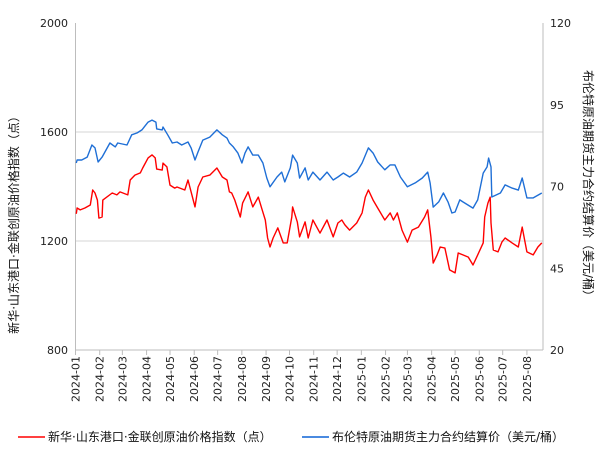 Image resolution: width=604 pixels, height=458 pixels. Describe the element at coordinates (314, 379) in the screenshot. I see `x-tick-label: 2024-11` at that location.